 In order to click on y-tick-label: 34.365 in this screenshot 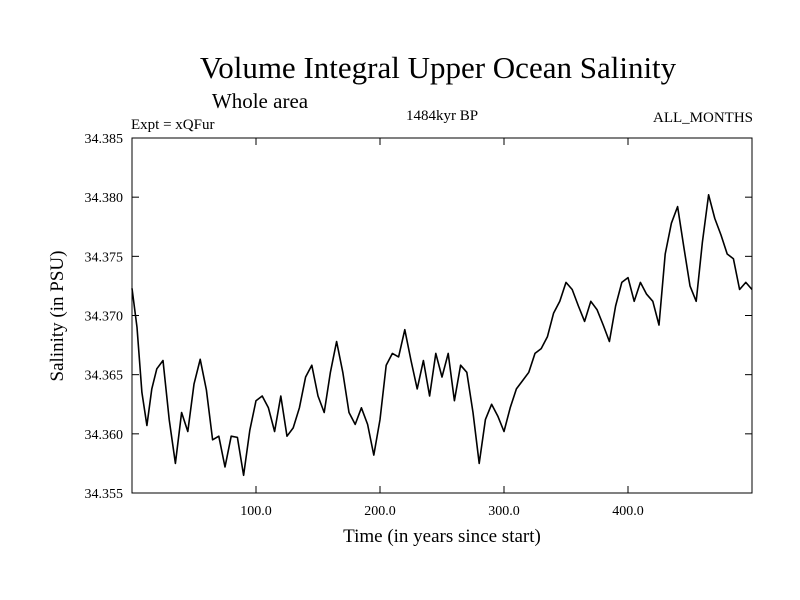, I will do `click(104, 376)`.